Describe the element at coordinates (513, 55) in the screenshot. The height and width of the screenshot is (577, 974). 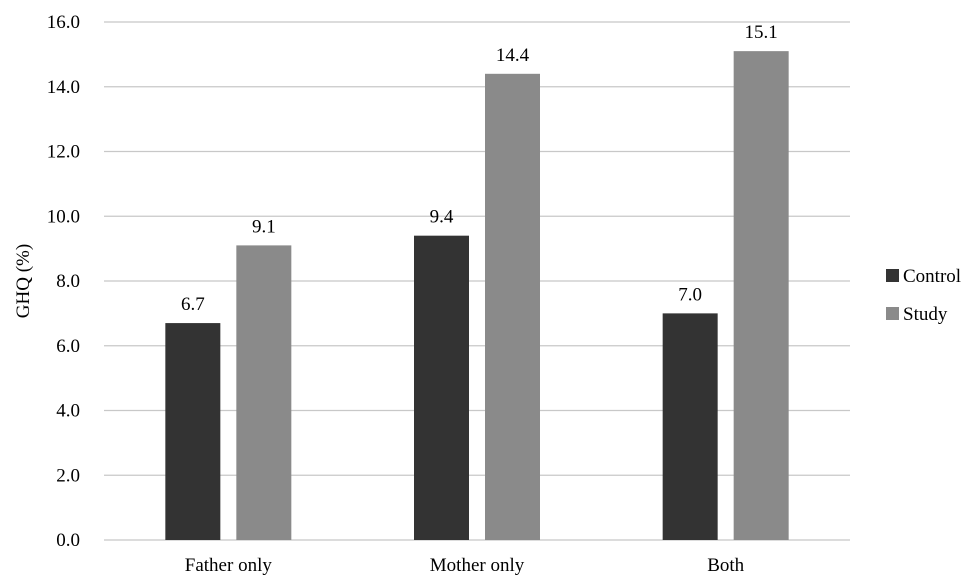
I see `data-label: 14.4` at that location.